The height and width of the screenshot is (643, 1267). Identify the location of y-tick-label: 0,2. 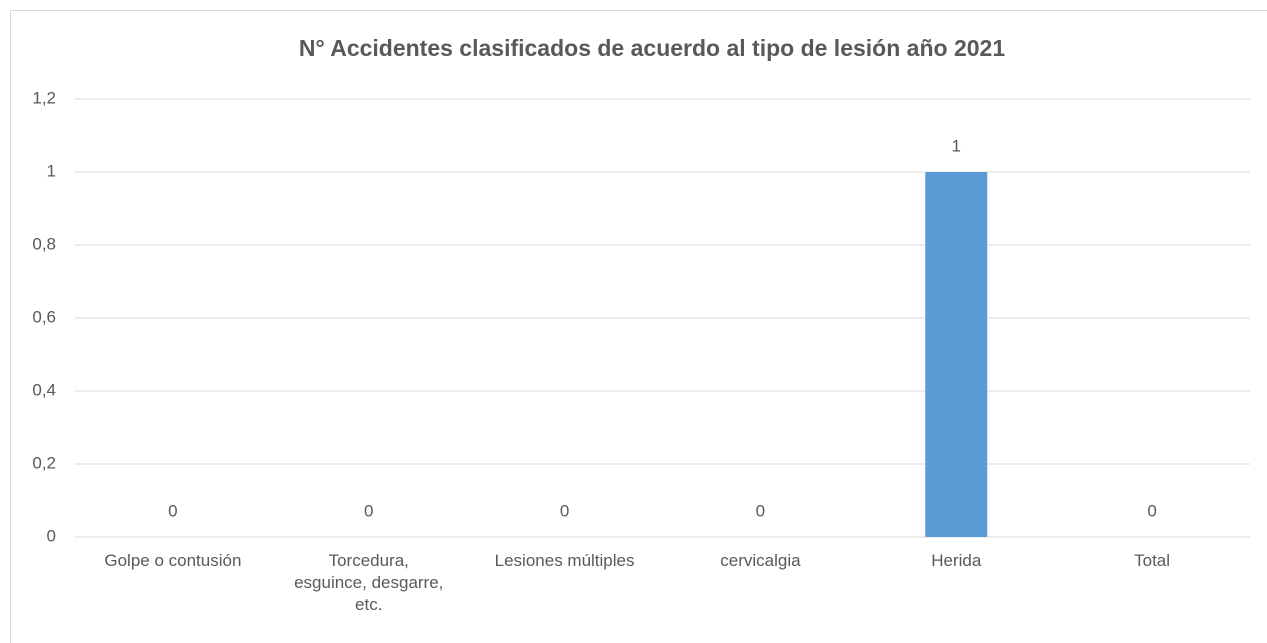
(44, 462).